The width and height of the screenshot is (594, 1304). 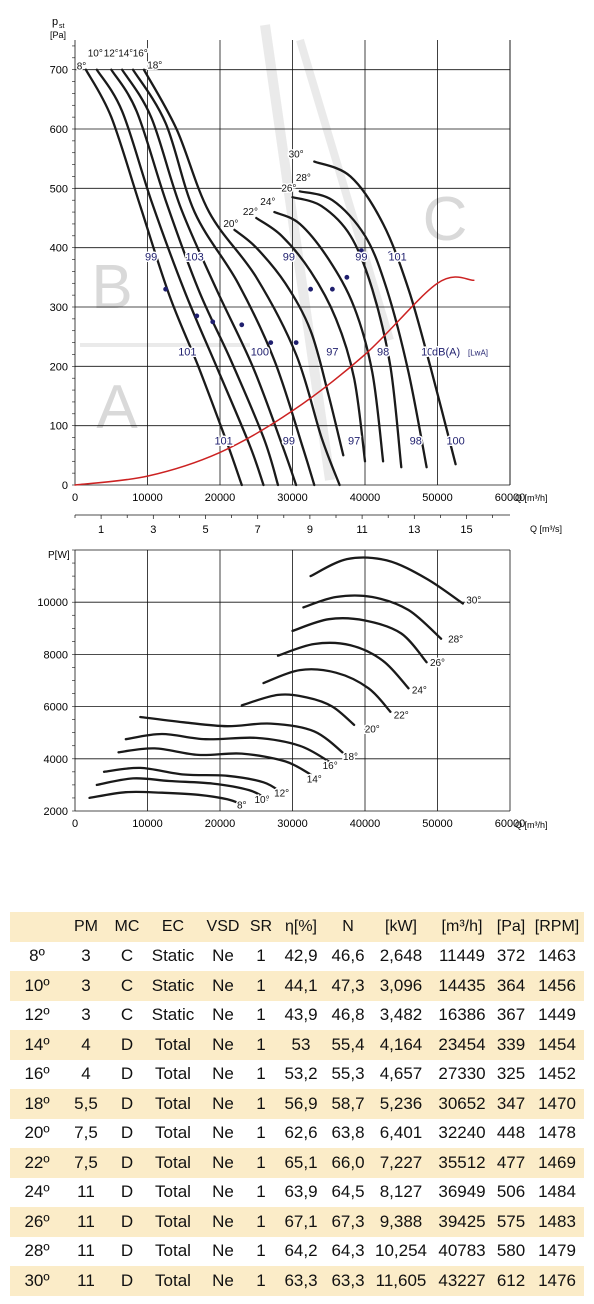 What do you see at coordinates (52, 603) in the screenshot?
I see `y-tick-label: 10000` at bounding box center [52, 603].